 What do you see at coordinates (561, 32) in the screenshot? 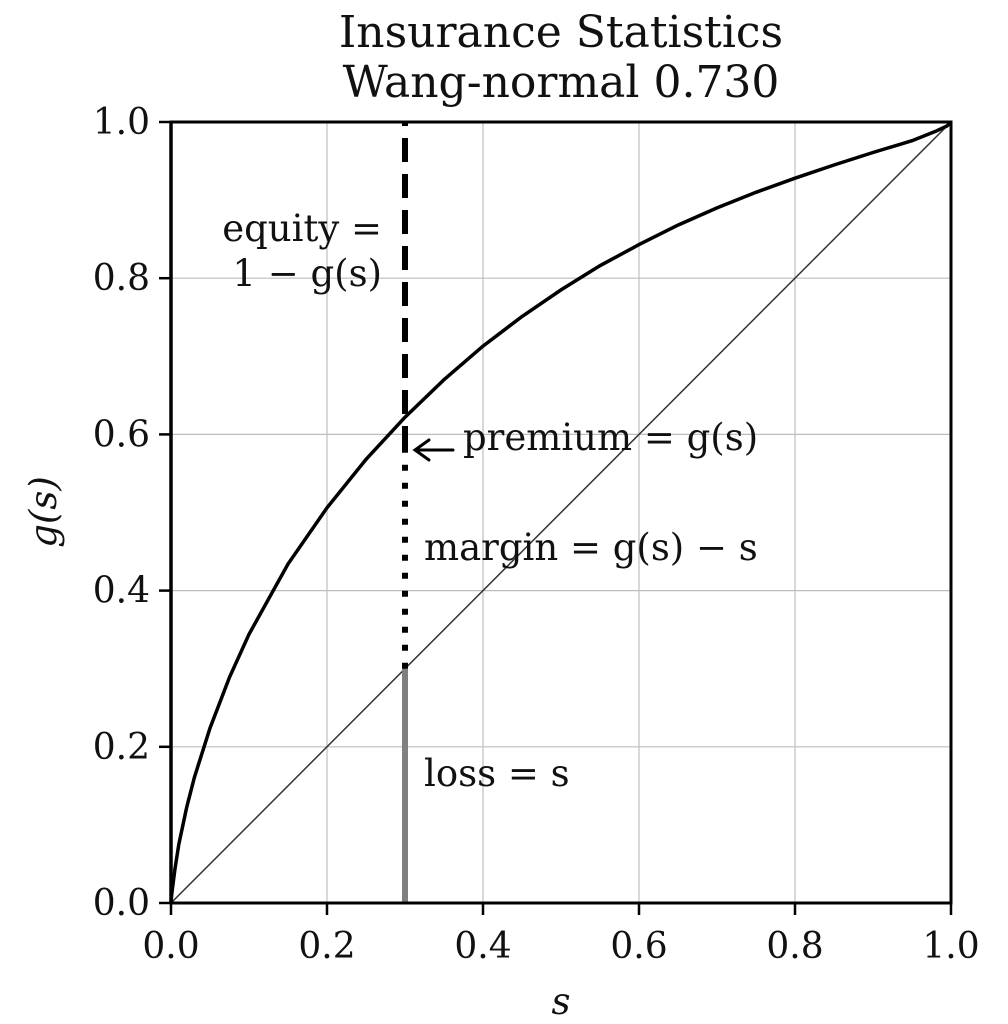
I see `chart-title: Insurance Statistics` at bounding box center [561, 32].